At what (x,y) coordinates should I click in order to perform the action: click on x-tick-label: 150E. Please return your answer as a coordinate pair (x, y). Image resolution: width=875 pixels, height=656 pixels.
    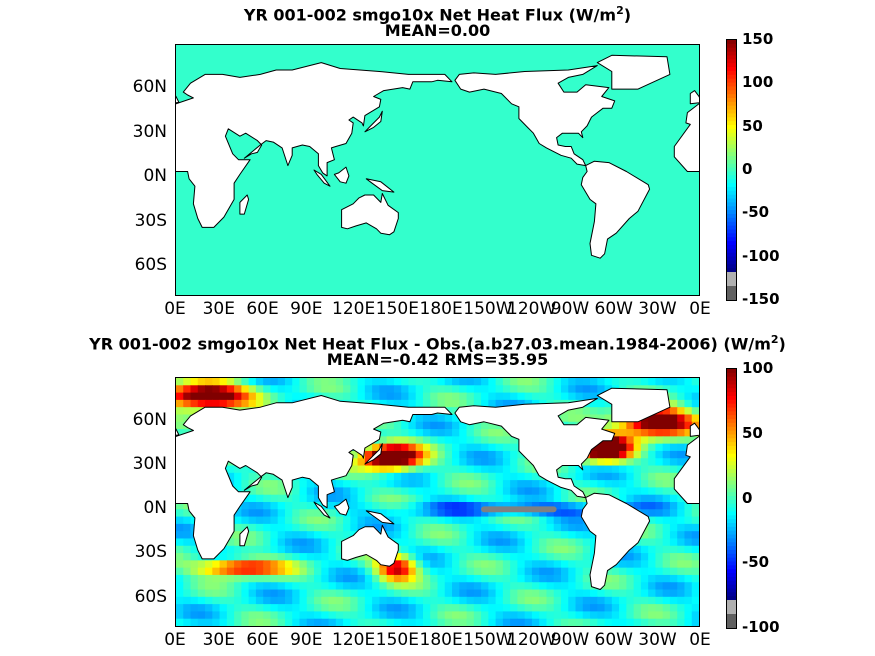
    Looking at the image, I should click on (397, 309).